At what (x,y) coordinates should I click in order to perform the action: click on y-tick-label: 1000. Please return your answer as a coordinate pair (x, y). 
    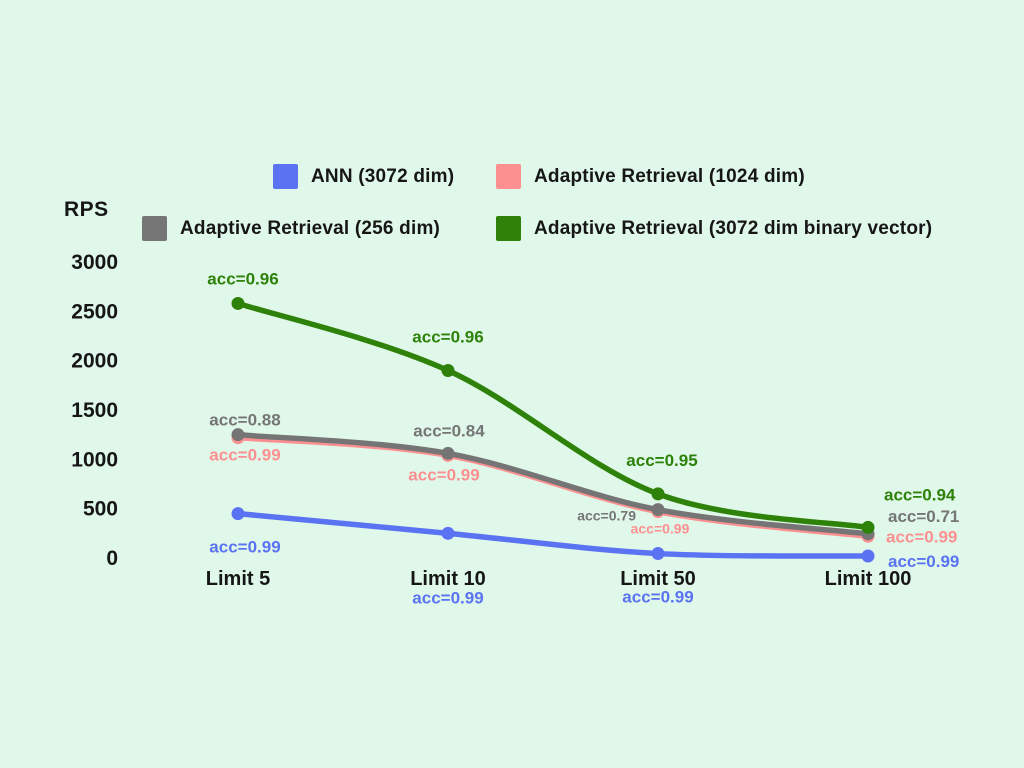
    Looking at the image, I should click on (94, 459).